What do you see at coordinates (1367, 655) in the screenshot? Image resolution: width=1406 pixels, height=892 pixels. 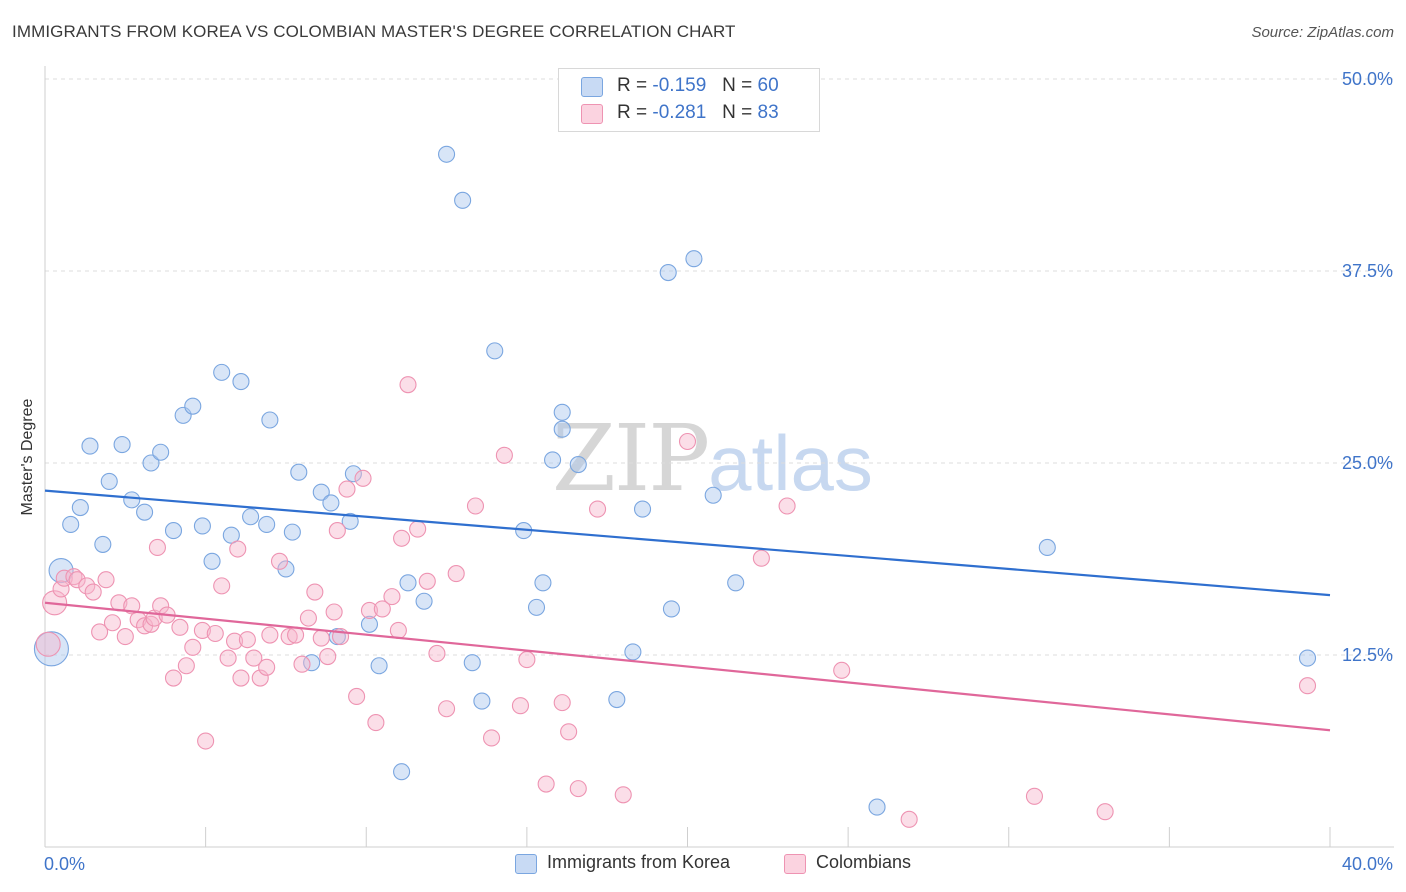 I see `y-tick-label: 12.5%` at bounding box center [1367, 655].